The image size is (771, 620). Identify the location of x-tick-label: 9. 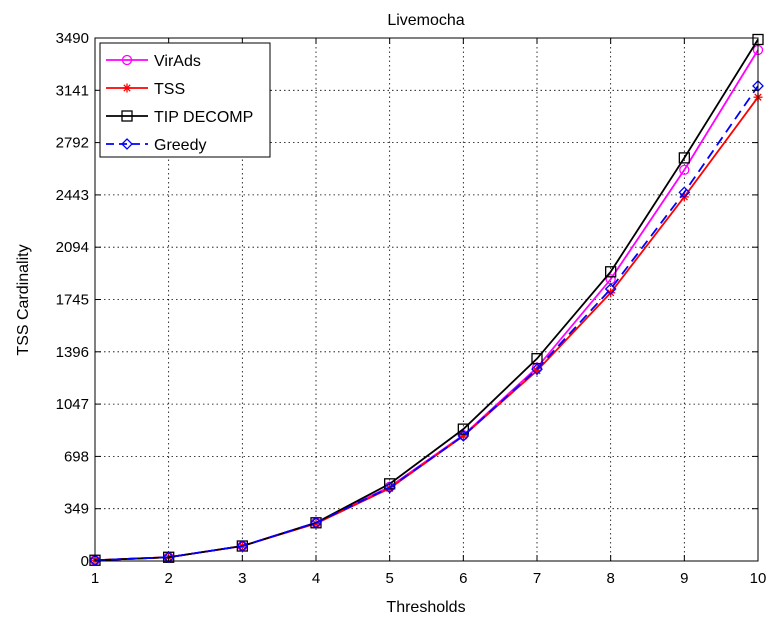
(684, 578).